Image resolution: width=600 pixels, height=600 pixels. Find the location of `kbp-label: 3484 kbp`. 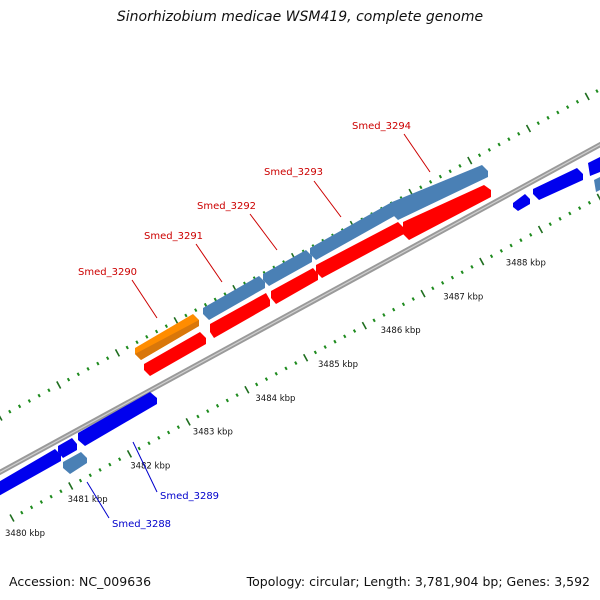

kbp-label: 3484 kbp is located at coordinates (275, 399).